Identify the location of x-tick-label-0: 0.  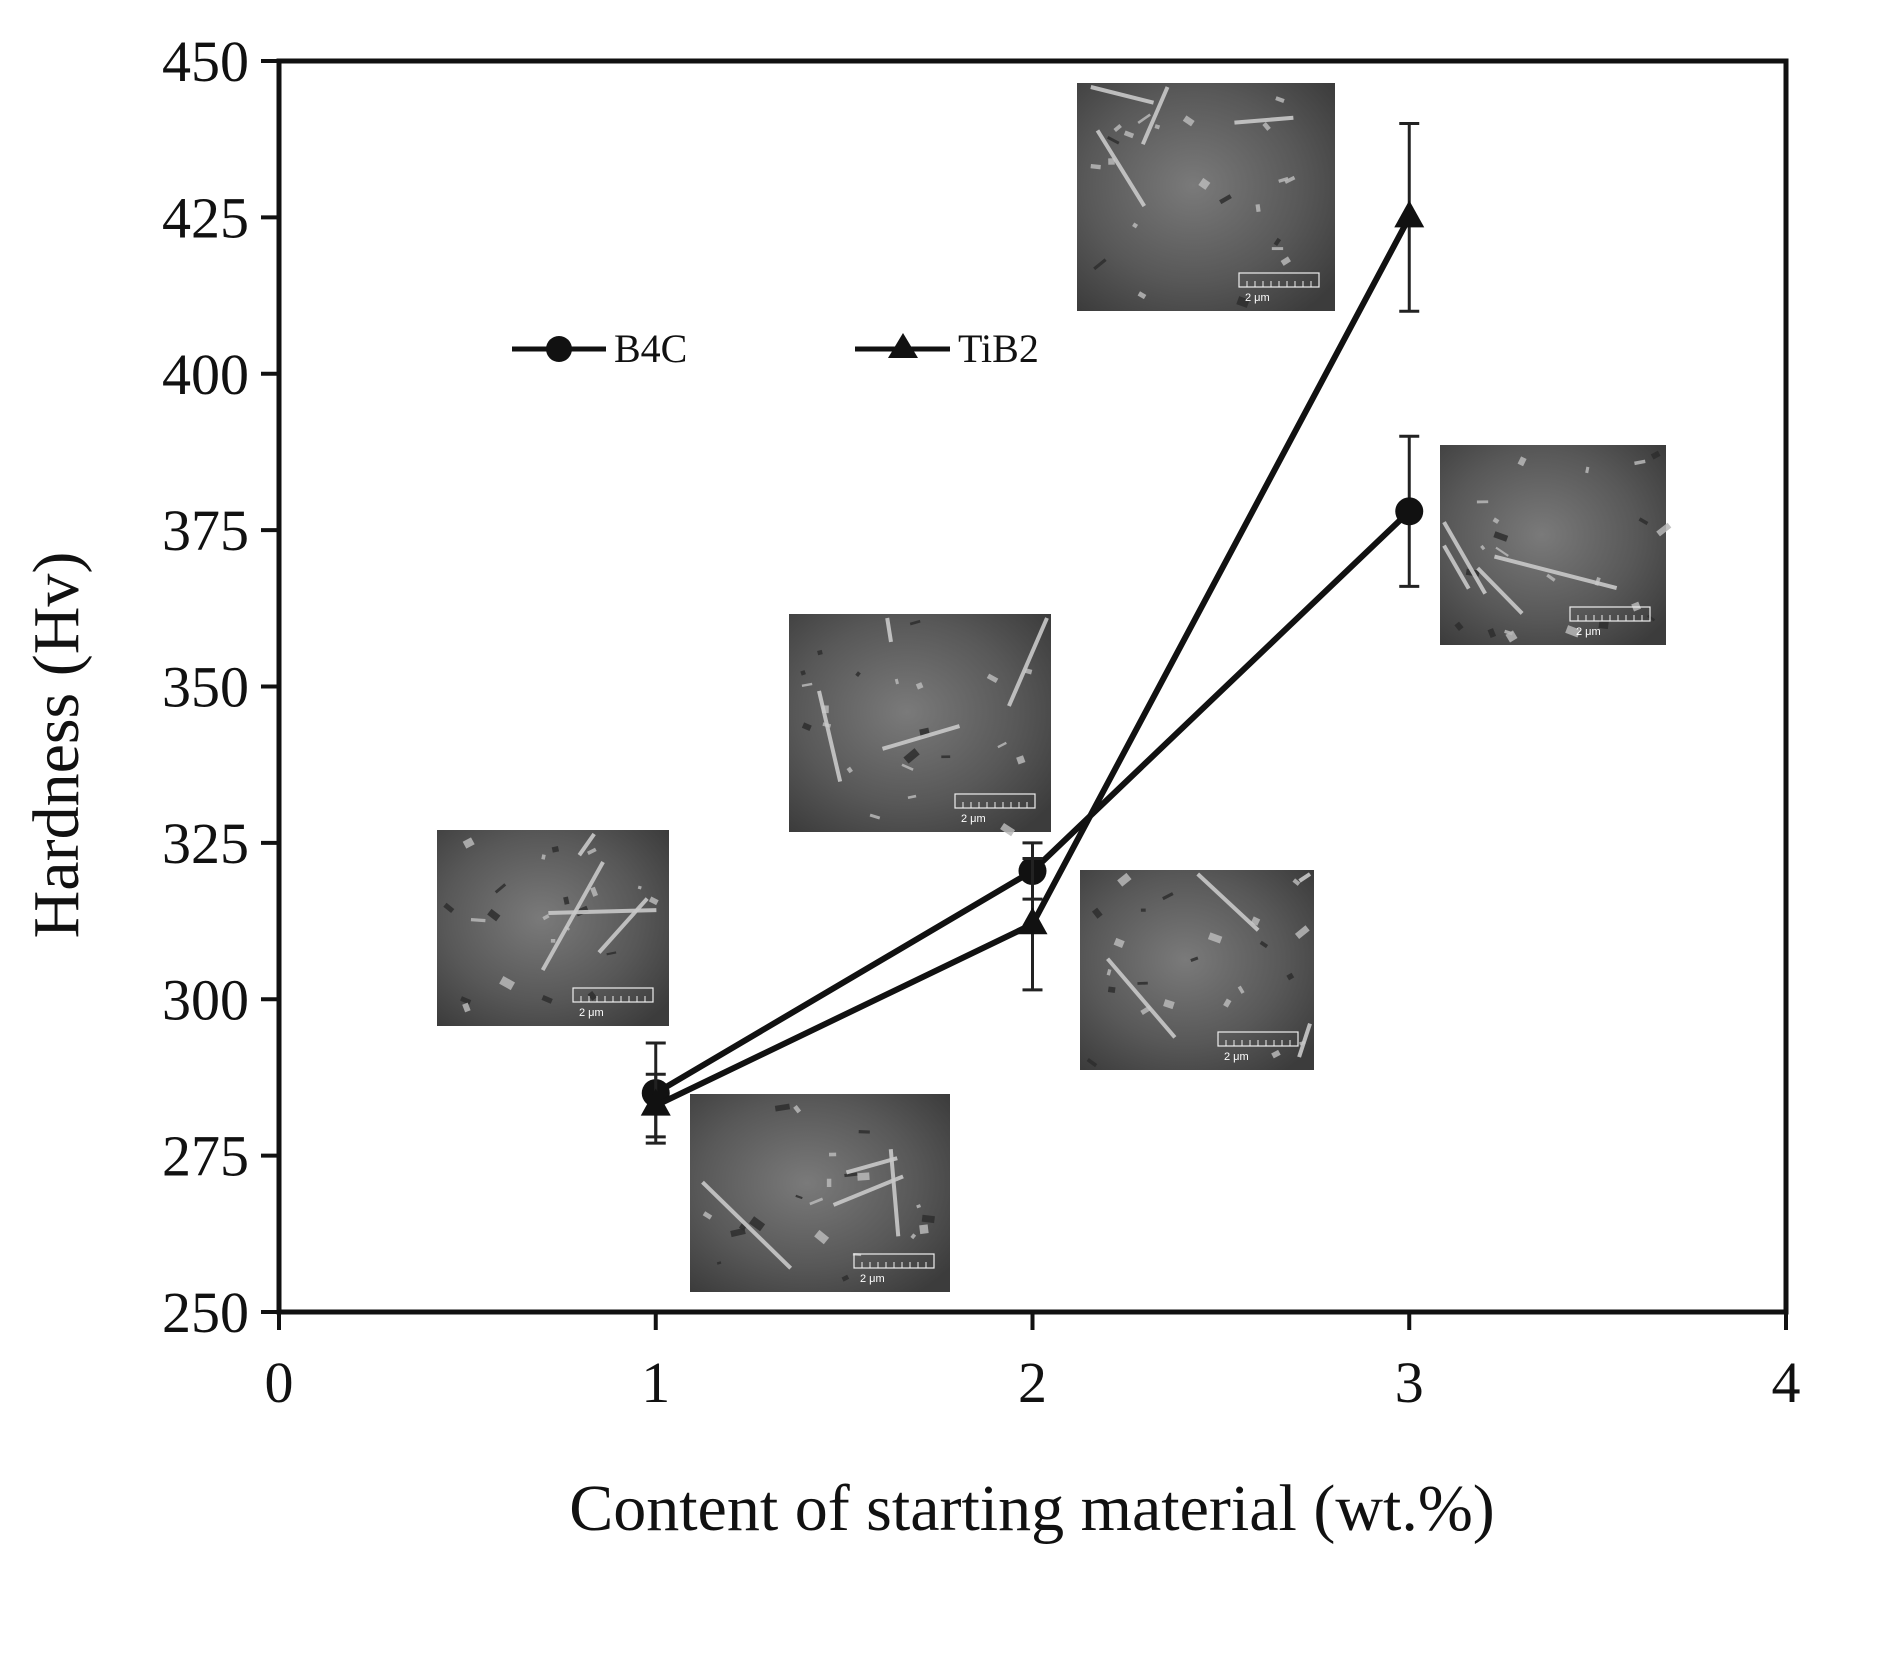
(279, 1382).